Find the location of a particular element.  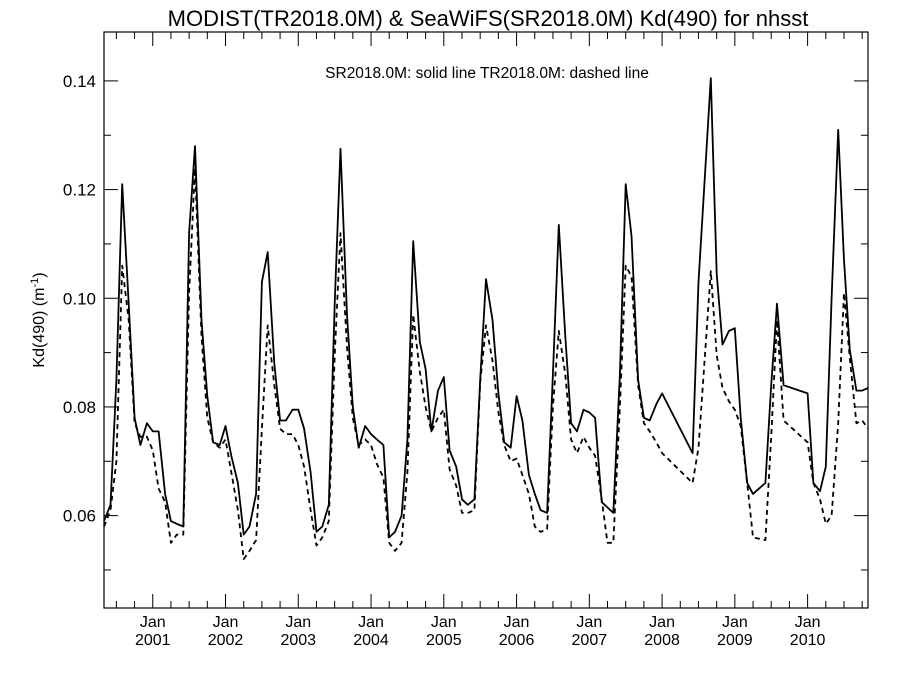

y-tick-label: 0.10 is located at coordinates (79, 298).